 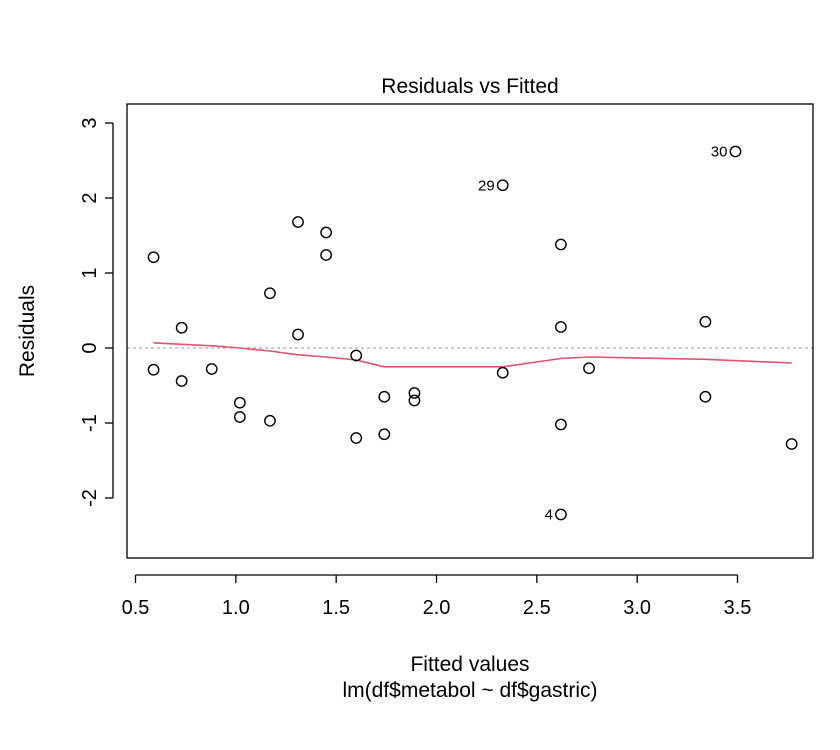 What do you see at coordinates (90, 498) in the screenshot?
I see `y-tick-label: -2` at bounding box center [90, 498].